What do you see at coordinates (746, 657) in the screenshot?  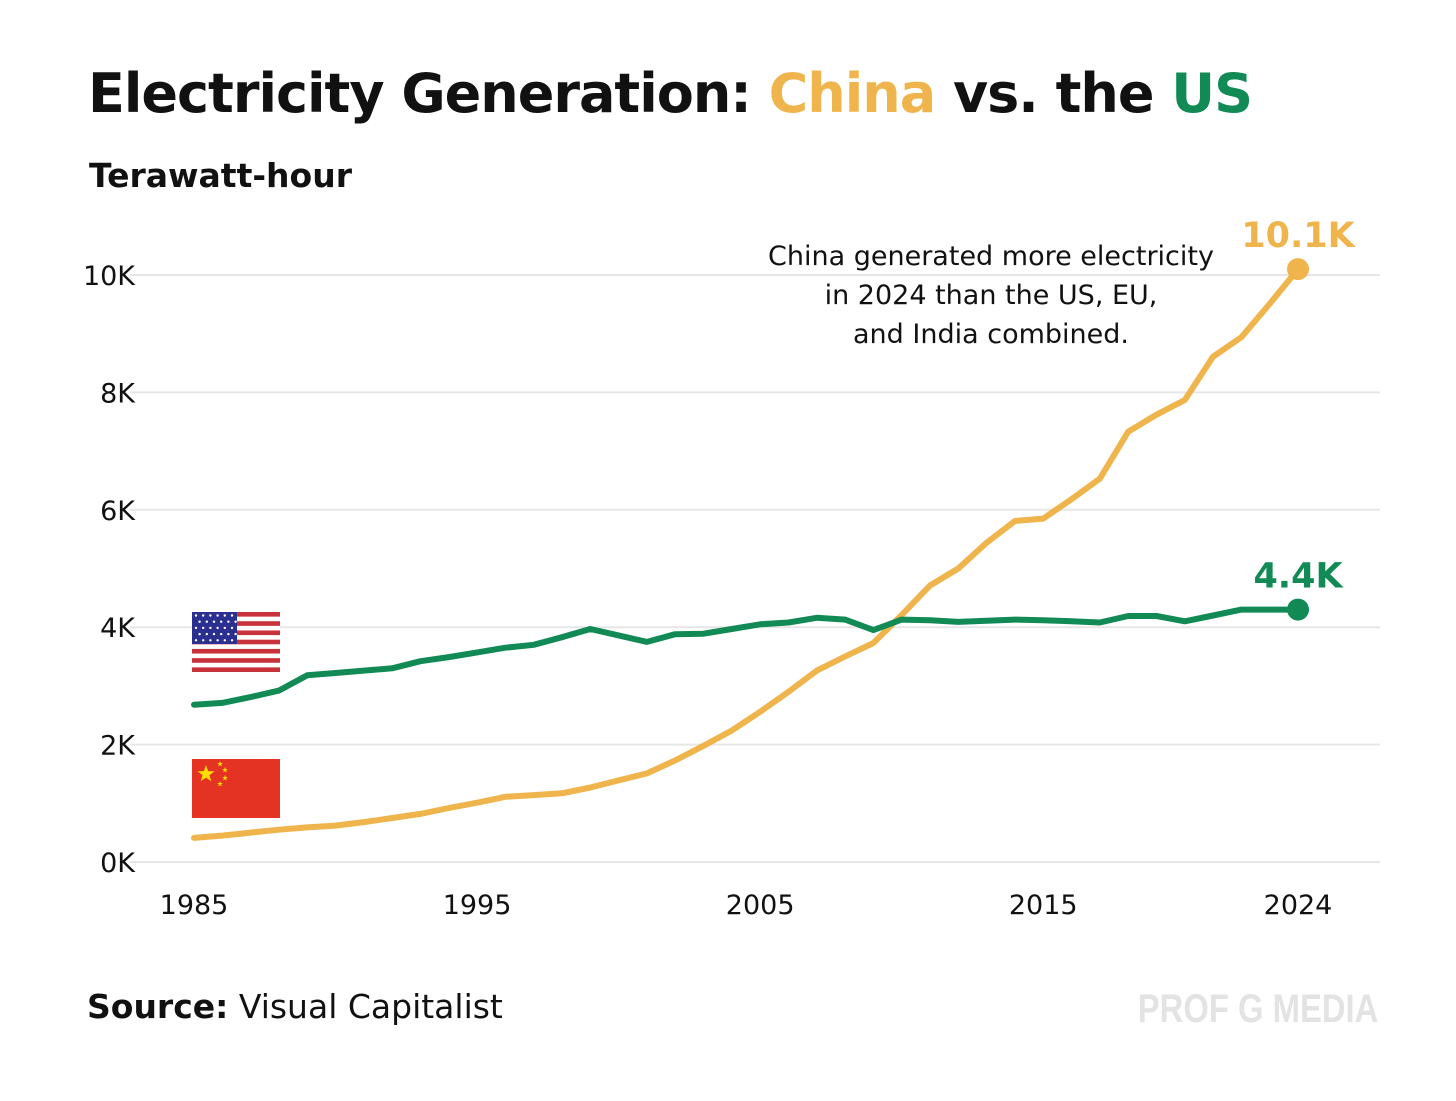 I see `series-line-us` at bounding box center [746, 657].